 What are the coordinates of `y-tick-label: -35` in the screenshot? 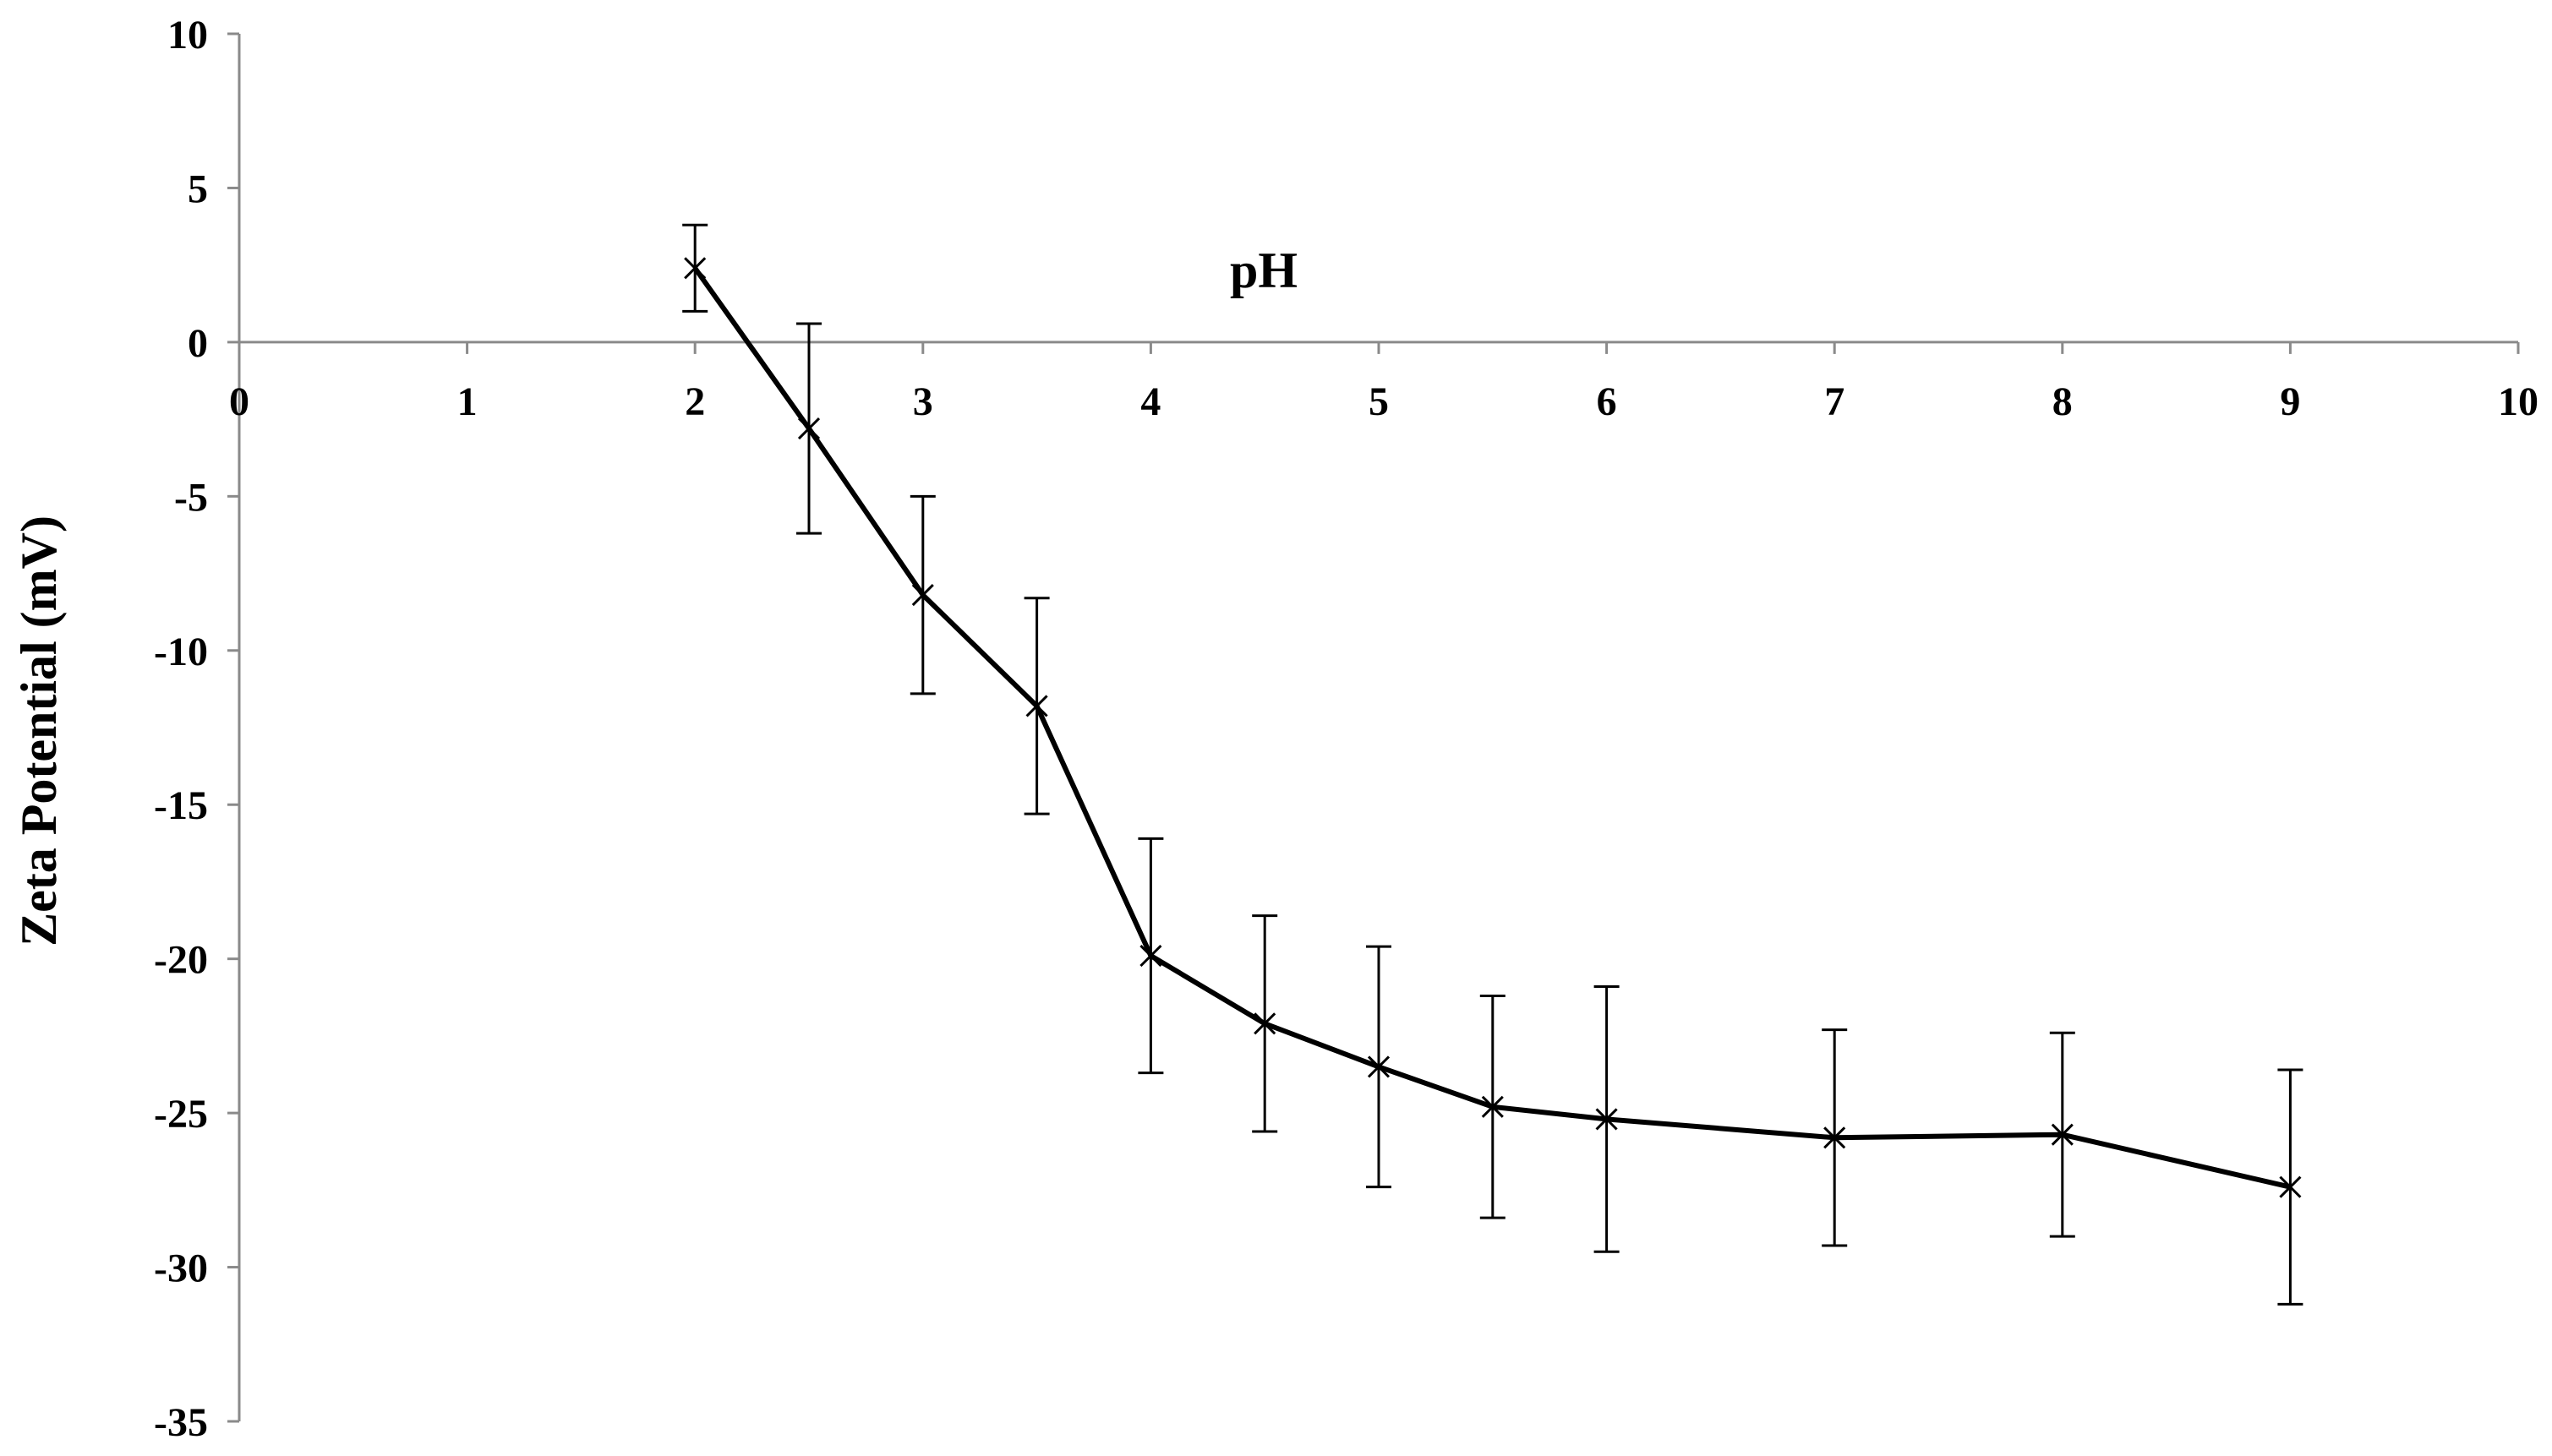 It's located at (181, 1422).